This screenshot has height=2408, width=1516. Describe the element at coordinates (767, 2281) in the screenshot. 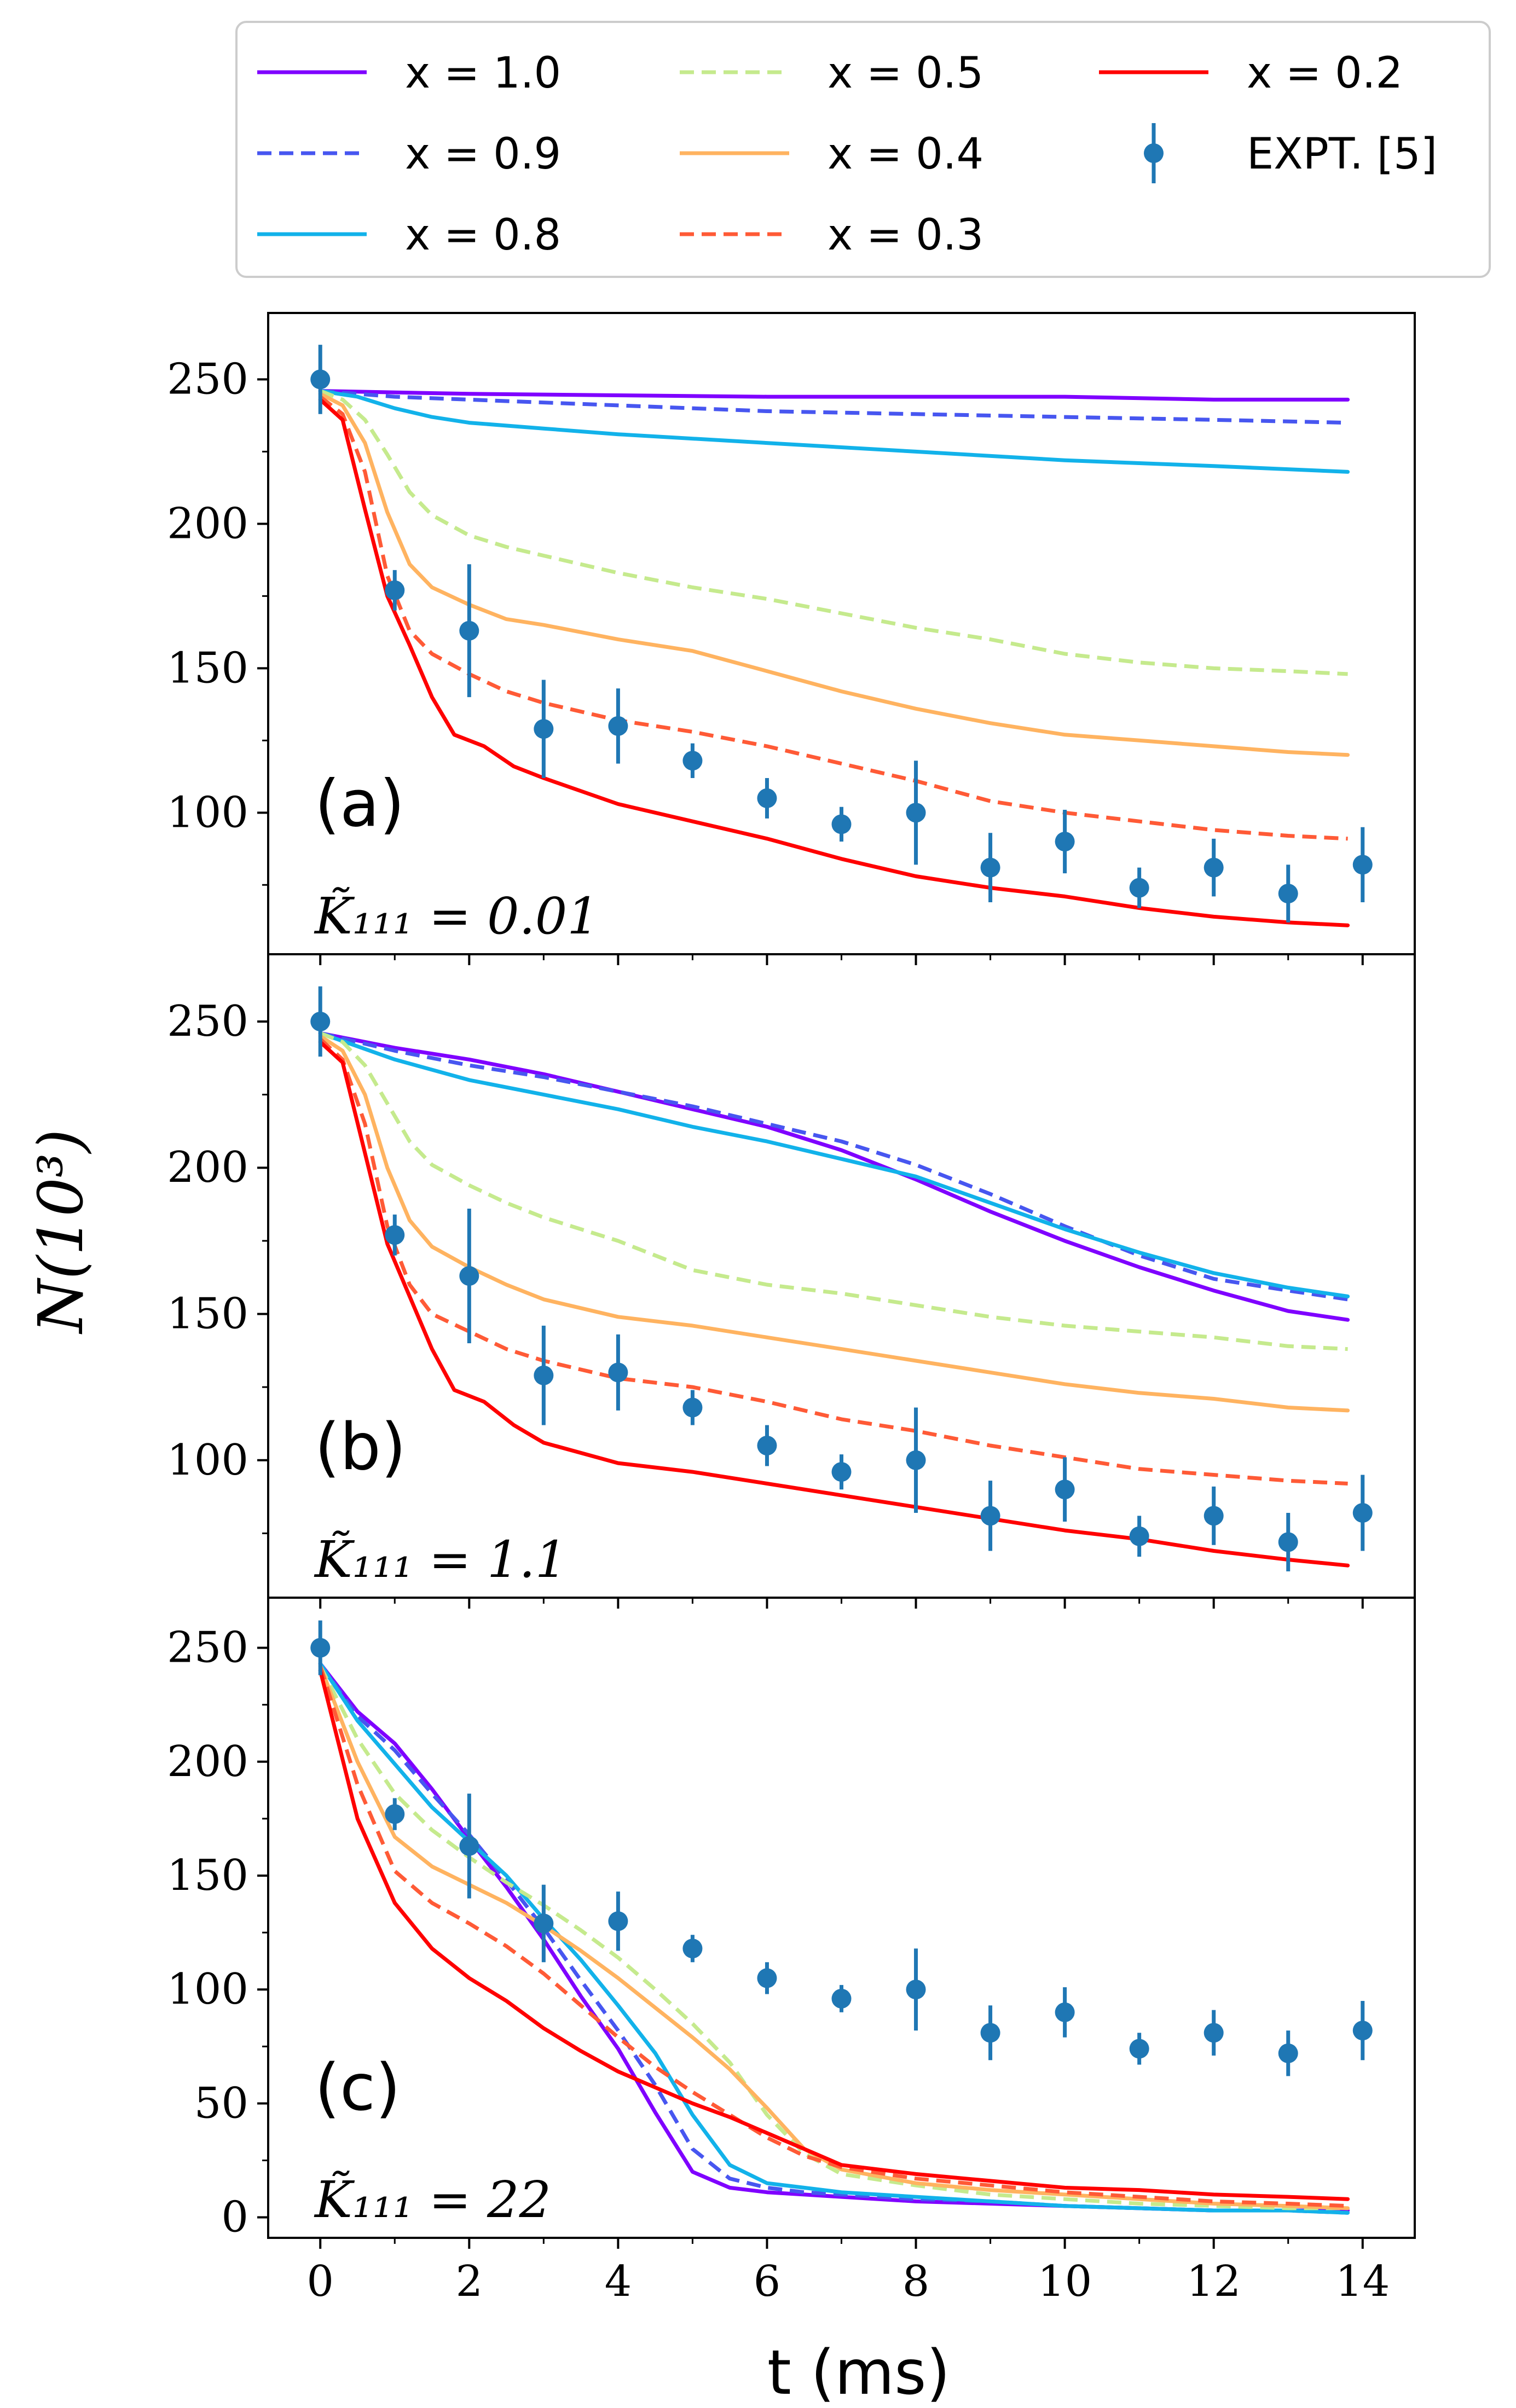

I see `x-tick-label: 6` at that location.